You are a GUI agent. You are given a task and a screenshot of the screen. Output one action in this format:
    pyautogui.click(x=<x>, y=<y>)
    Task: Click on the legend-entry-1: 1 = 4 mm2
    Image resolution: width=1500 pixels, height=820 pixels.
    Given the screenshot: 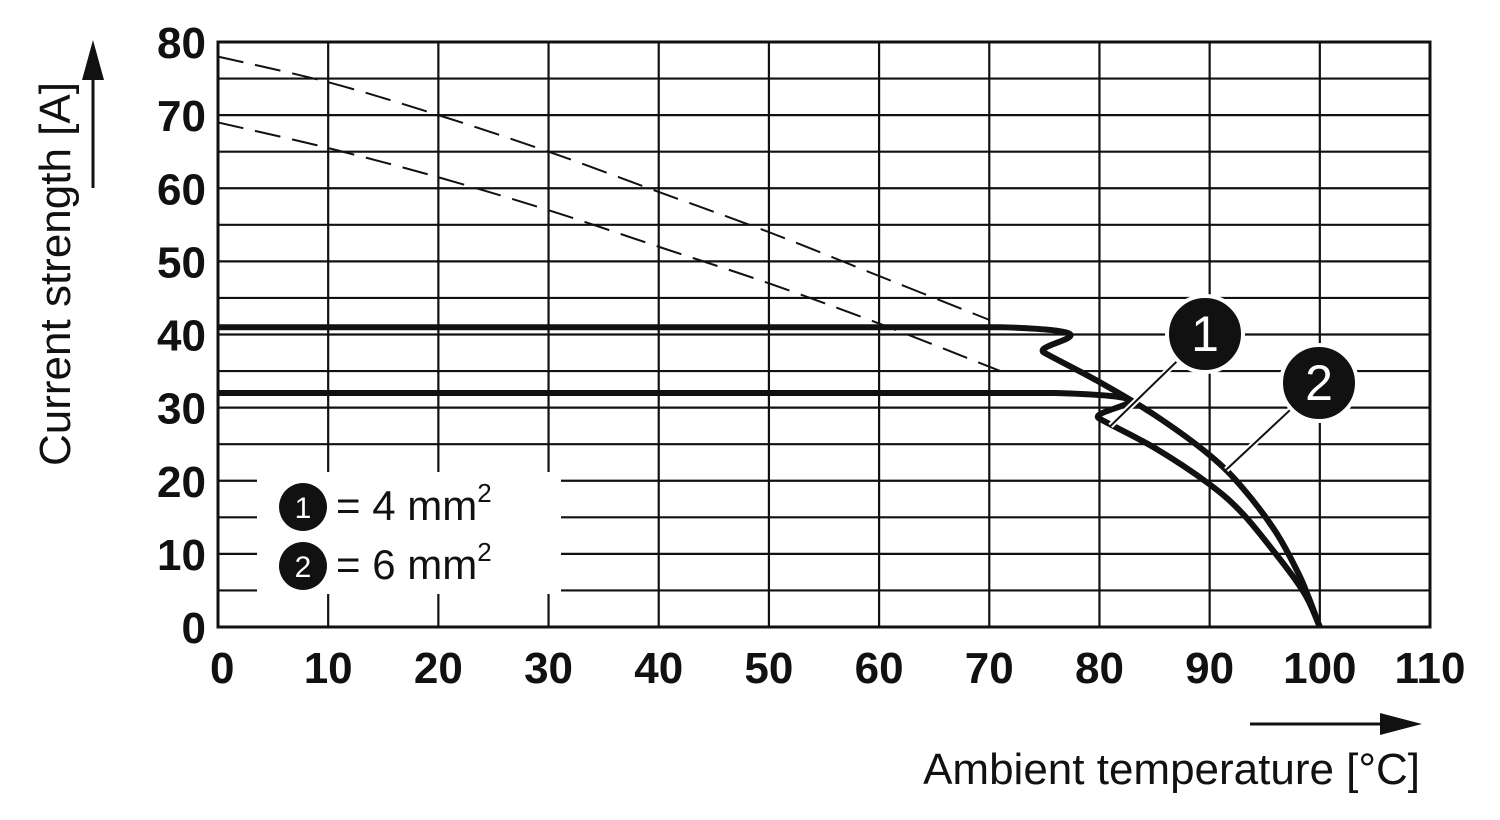 What is the action you would take?
    pyautogui.click(x=385, y=504)
    